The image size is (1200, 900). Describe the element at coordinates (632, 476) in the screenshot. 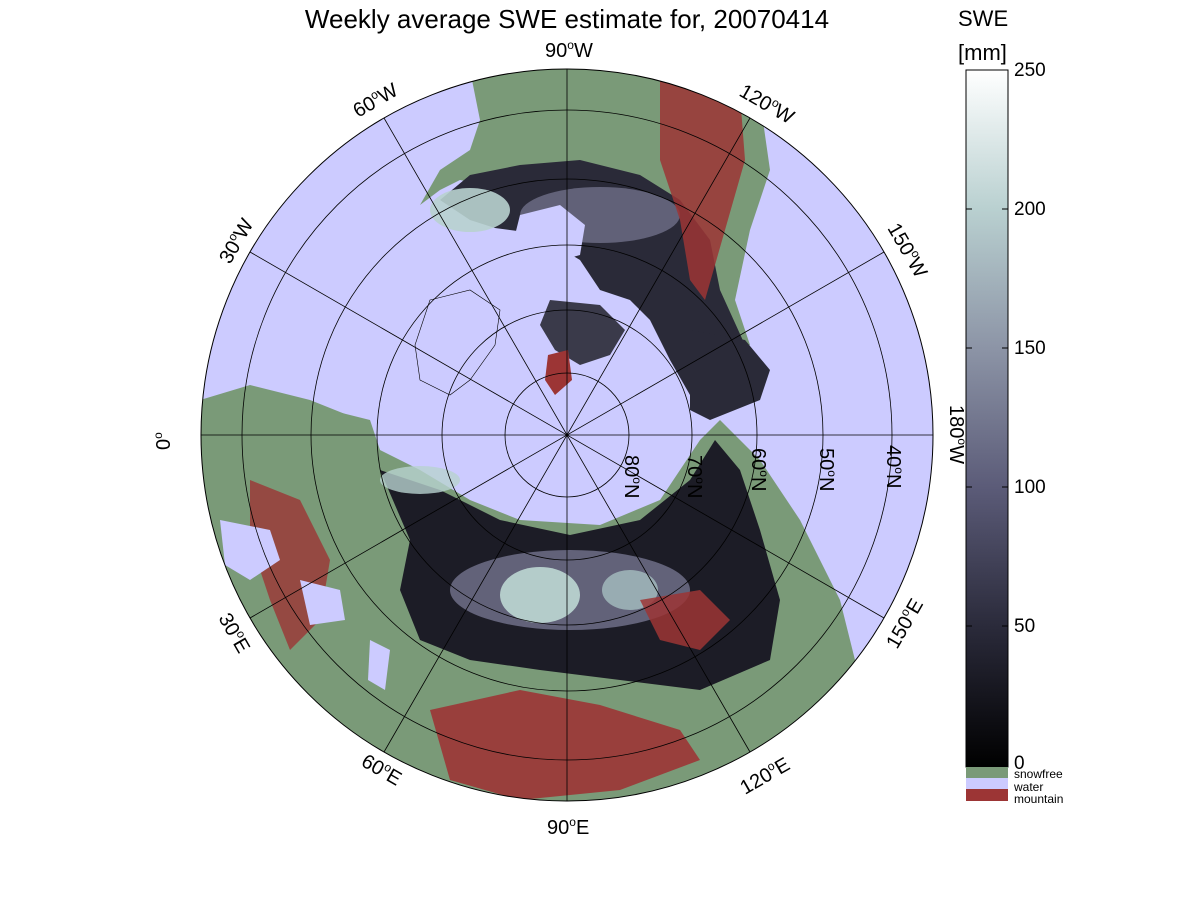

I see `lat-label-80n: 80oN` at that location.